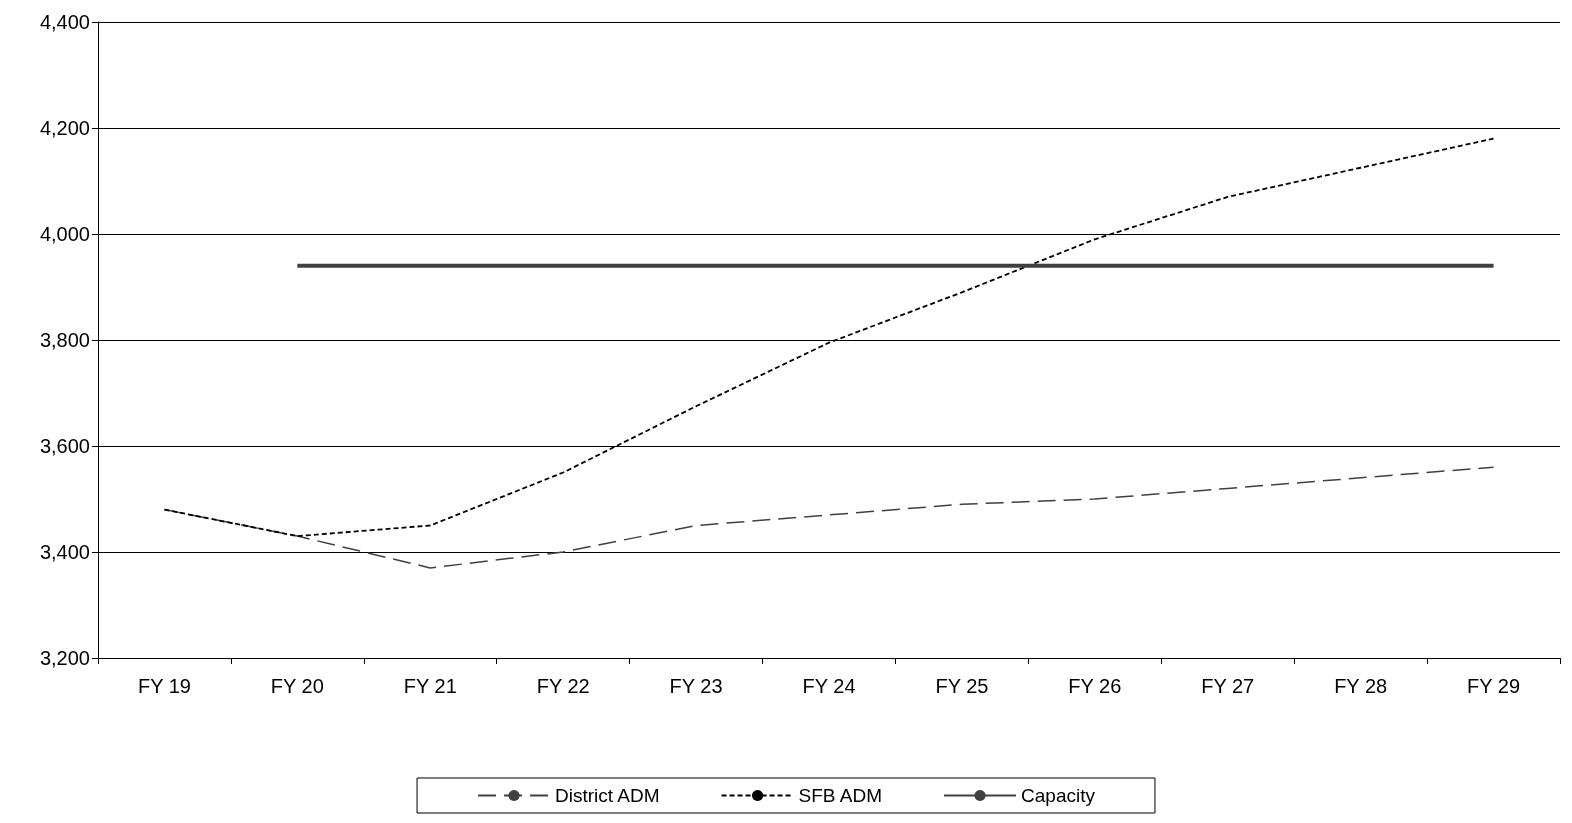 The image size is (1572, 823). I want to click on x-tick-label: FY 20, so click(297, 686).